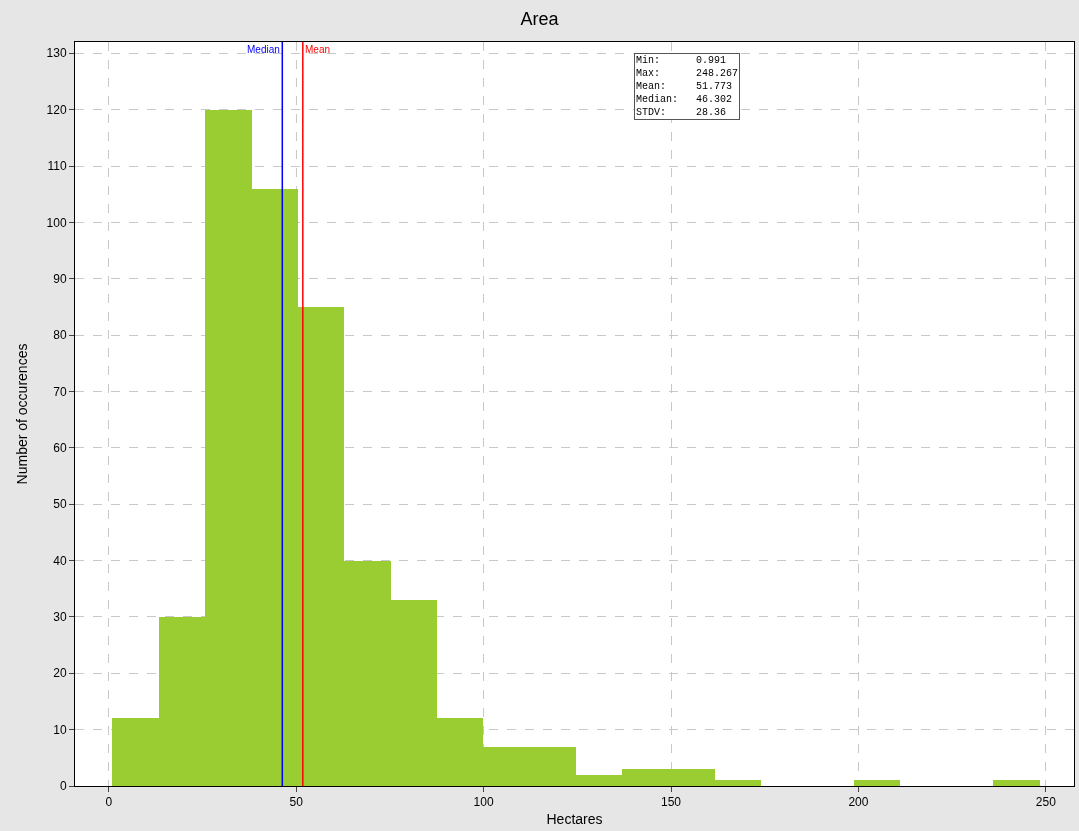  Describe the element at coordinates (1046, 802) in the screenshot. I see `x-tick-label: 250` at that location.